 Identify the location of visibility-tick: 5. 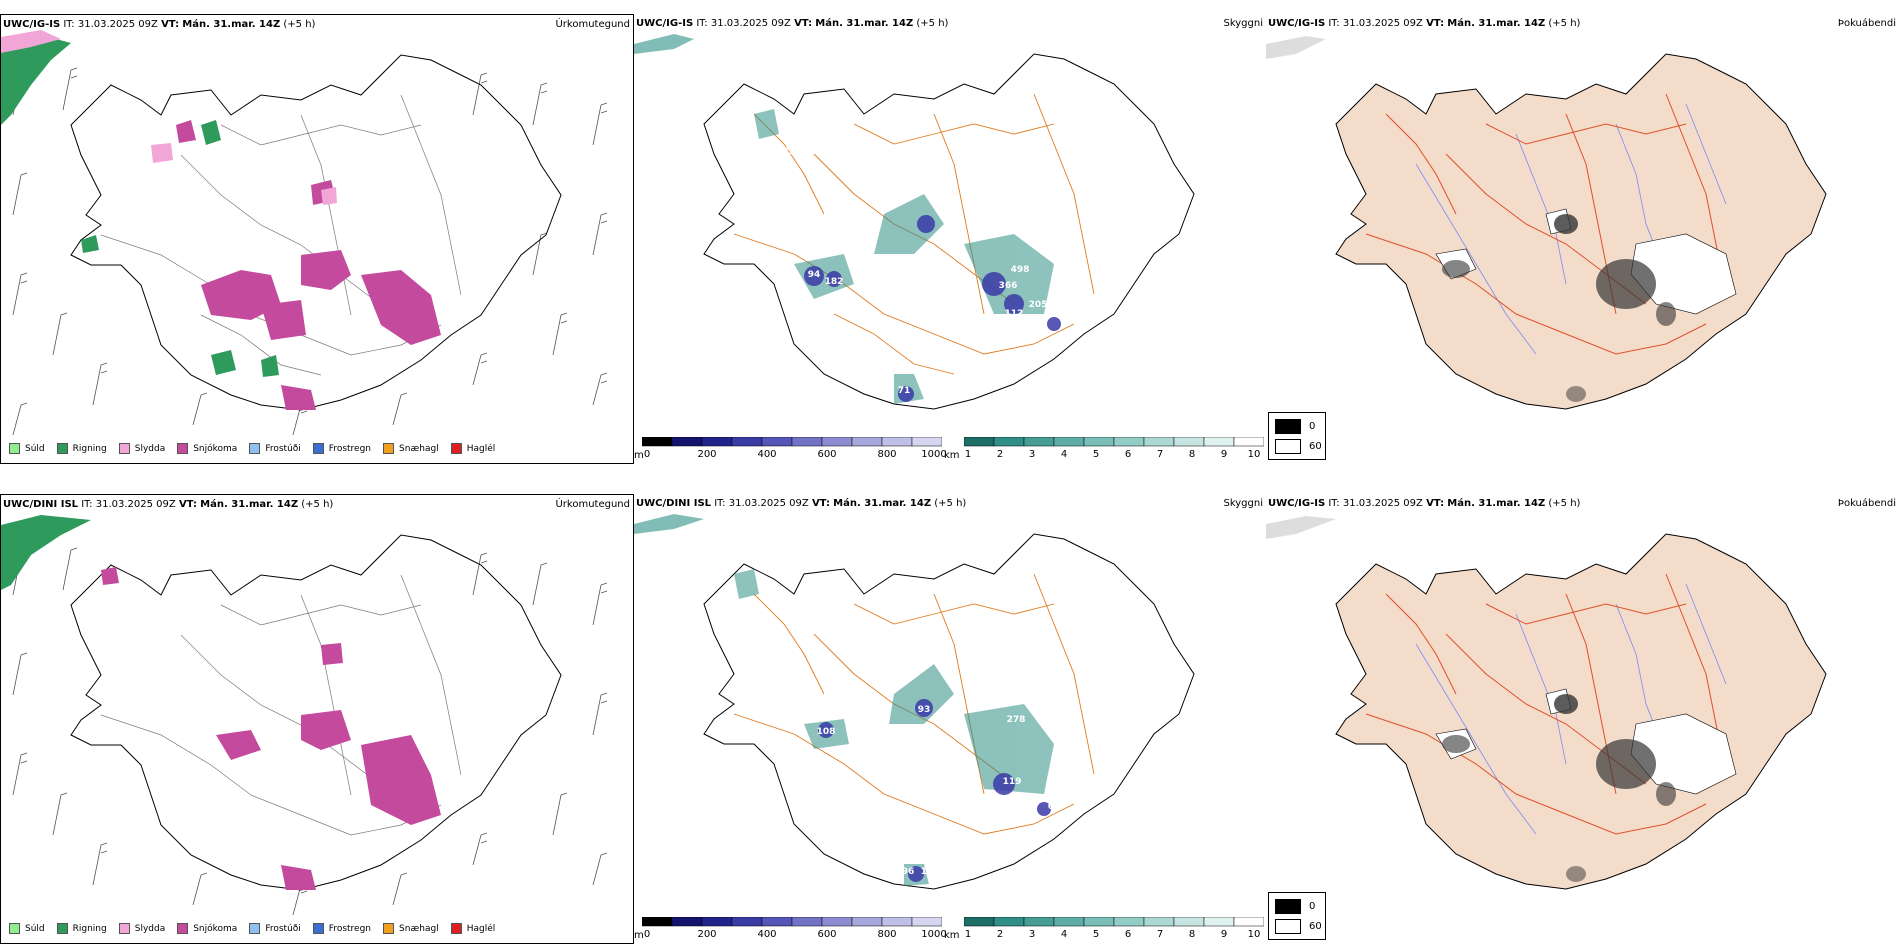
(1096, 934).